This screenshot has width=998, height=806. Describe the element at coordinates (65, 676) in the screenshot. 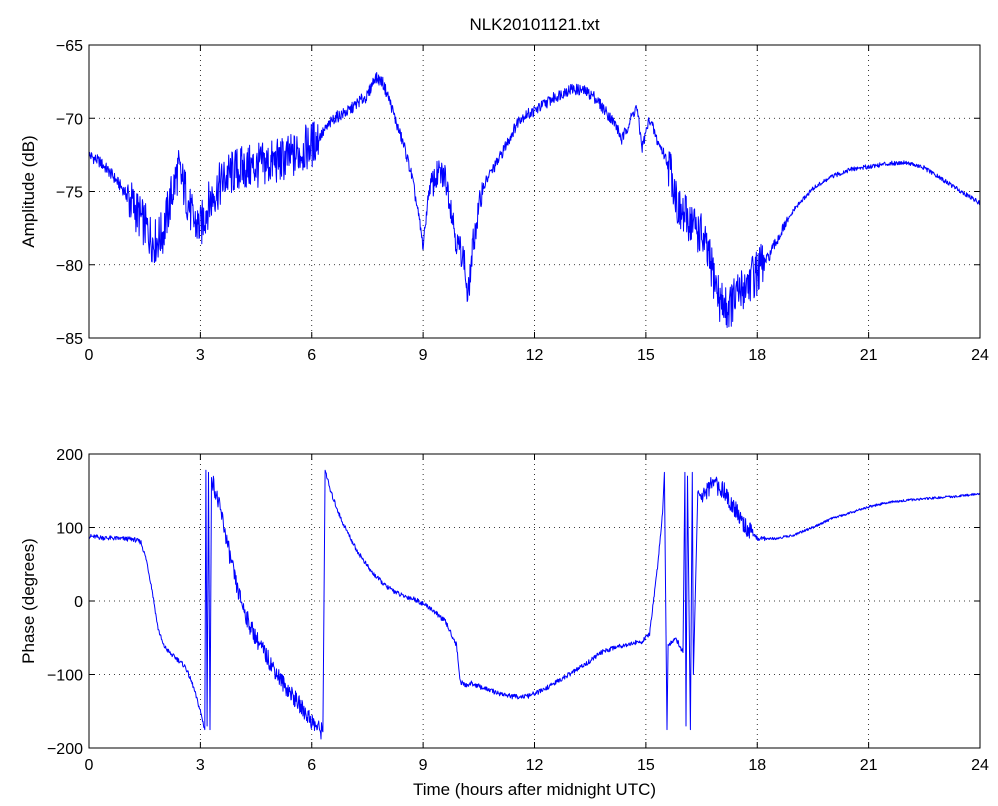

I see `y-tick-label: −100` at that location.